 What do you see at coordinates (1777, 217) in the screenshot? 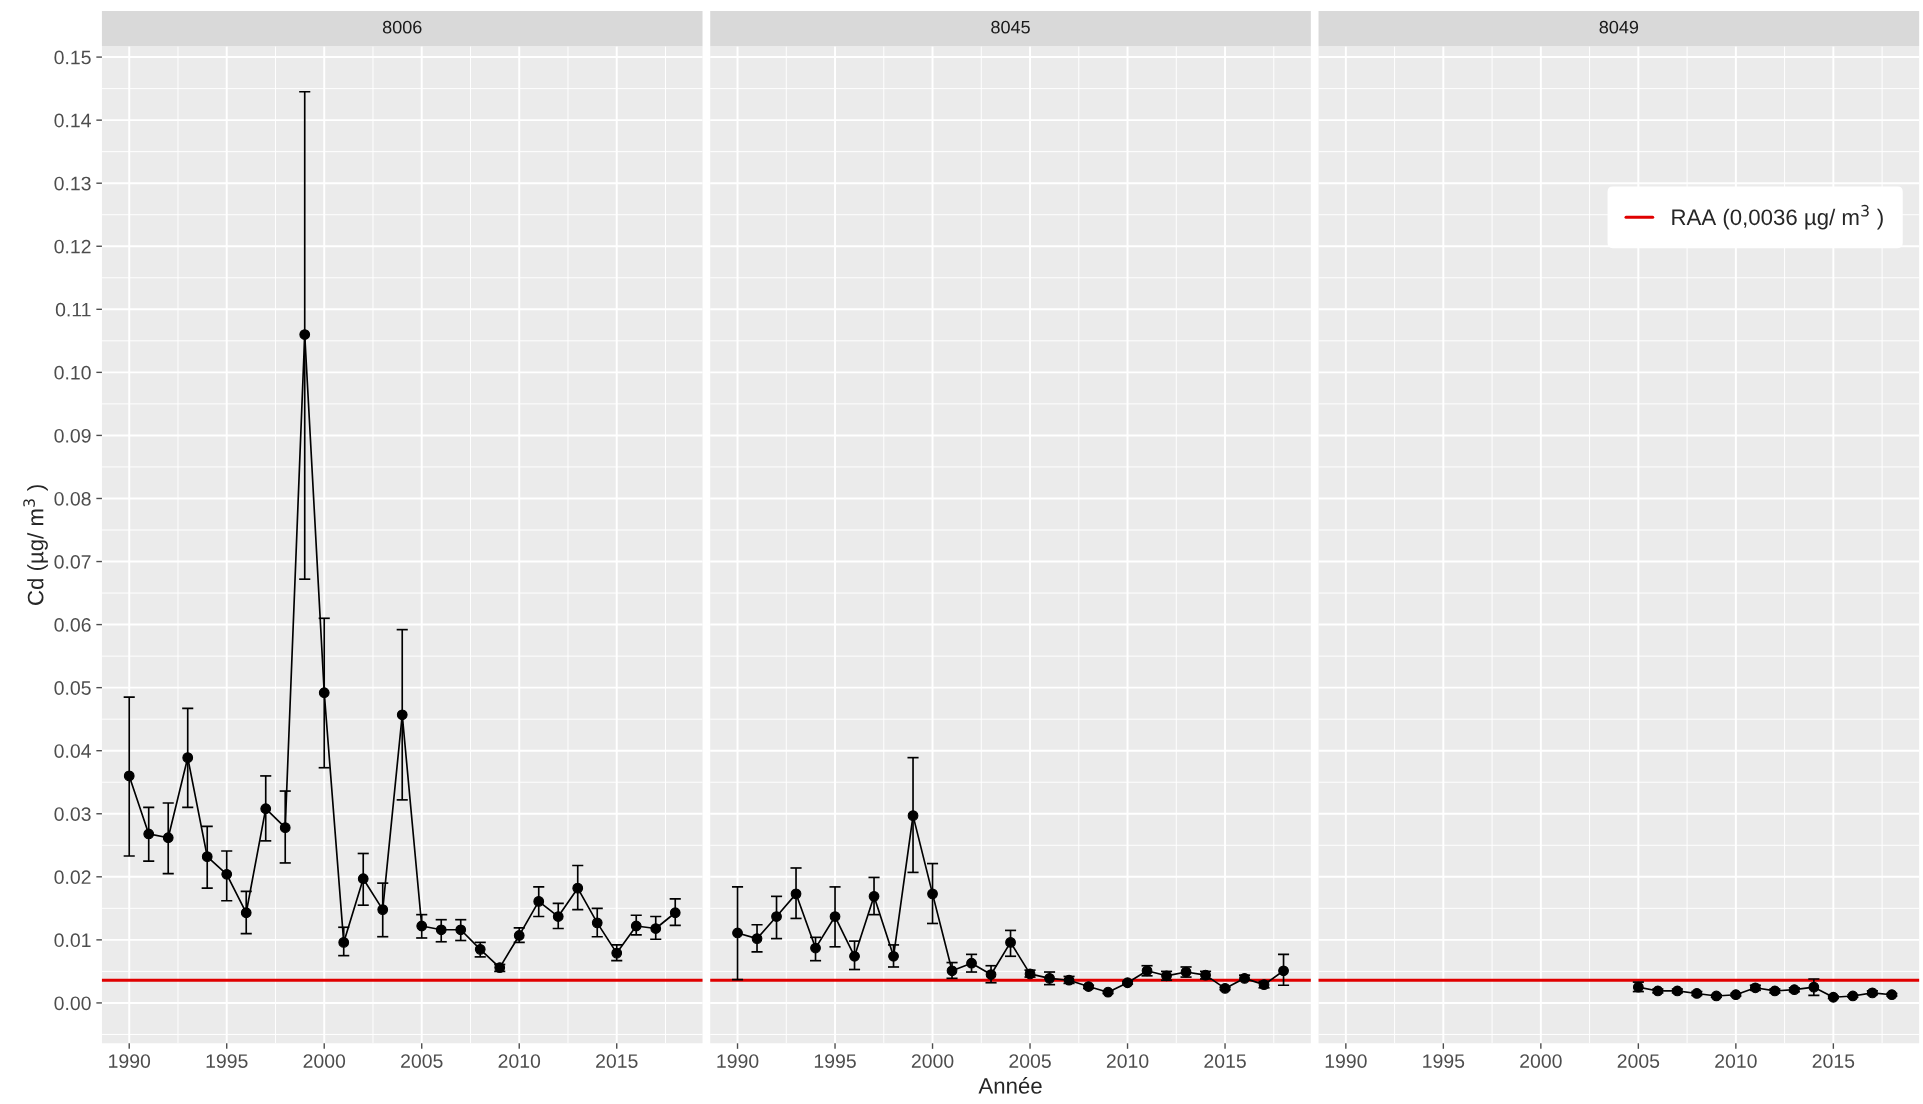
I see `legend-label: RAA (0,0036 µg/ m$^{3}$ )` at bounding box center [1777, 217].